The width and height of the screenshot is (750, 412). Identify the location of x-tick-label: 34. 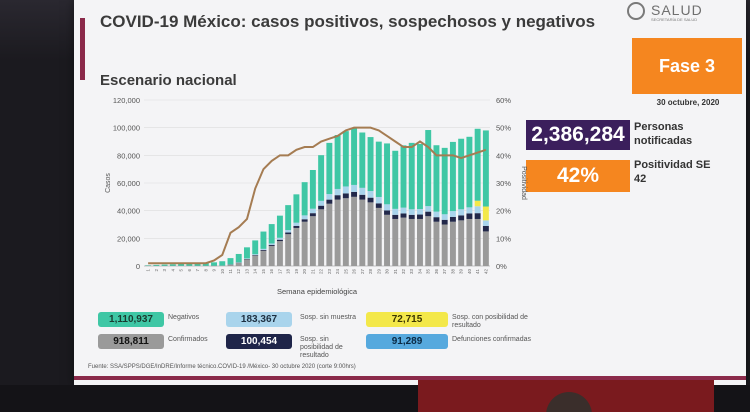
(419, 272).